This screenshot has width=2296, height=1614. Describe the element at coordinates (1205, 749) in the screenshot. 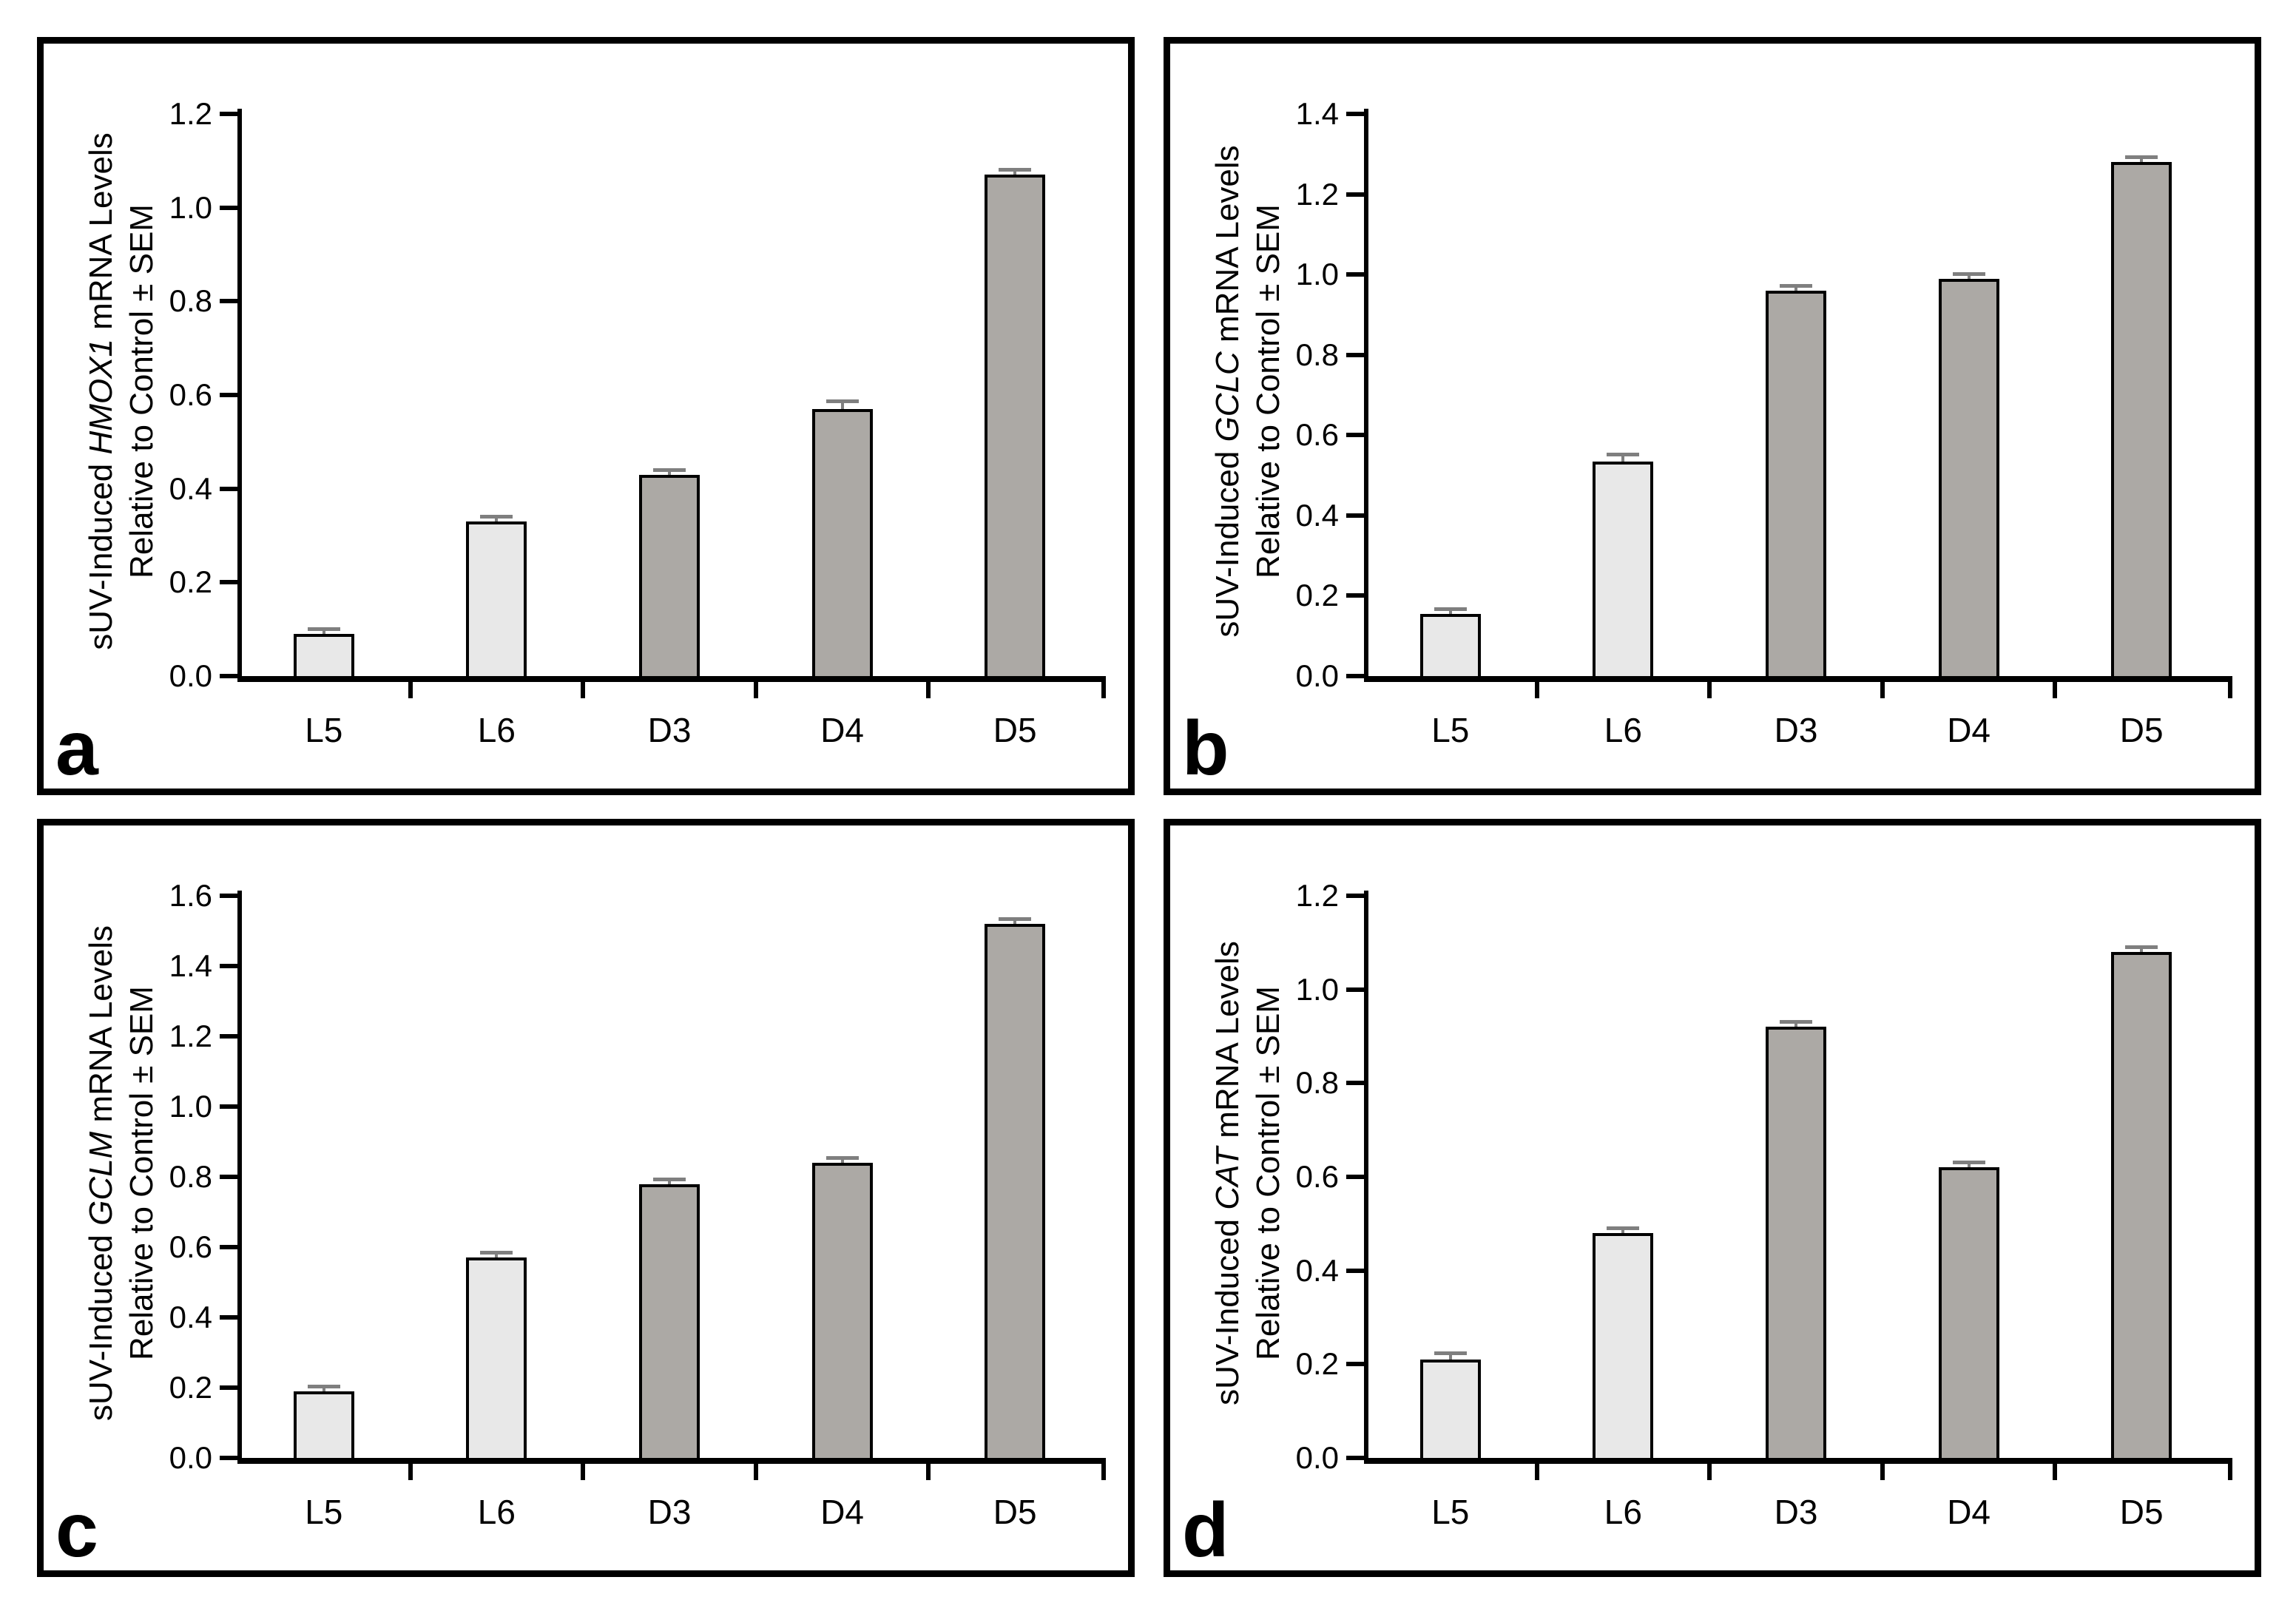

I see `panel-letter-b: b` at that location.